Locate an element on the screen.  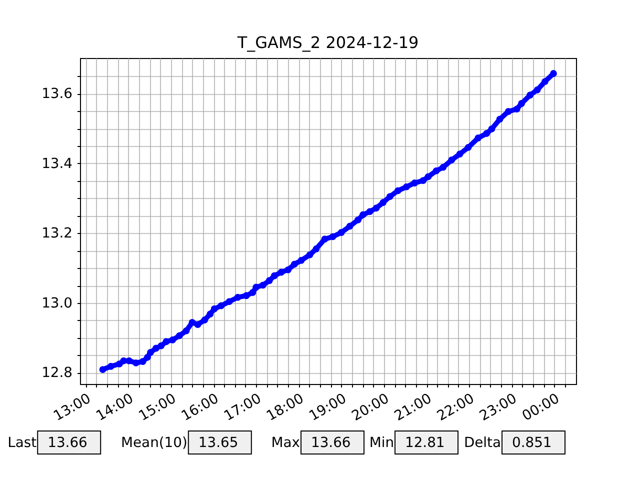
y-tick-label: 13.2 is located at coordinates (57, 234).